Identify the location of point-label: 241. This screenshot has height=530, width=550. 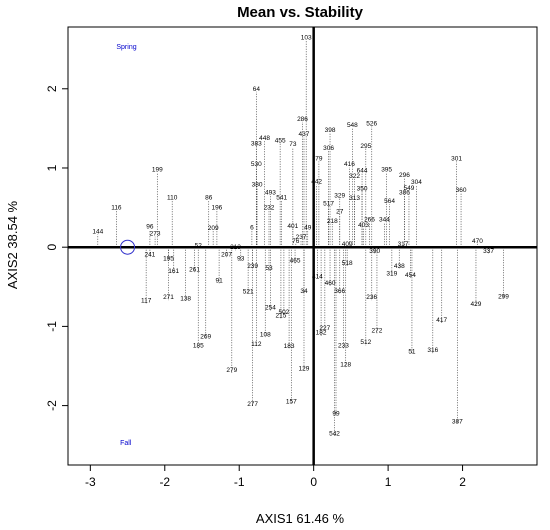
(149, 254).